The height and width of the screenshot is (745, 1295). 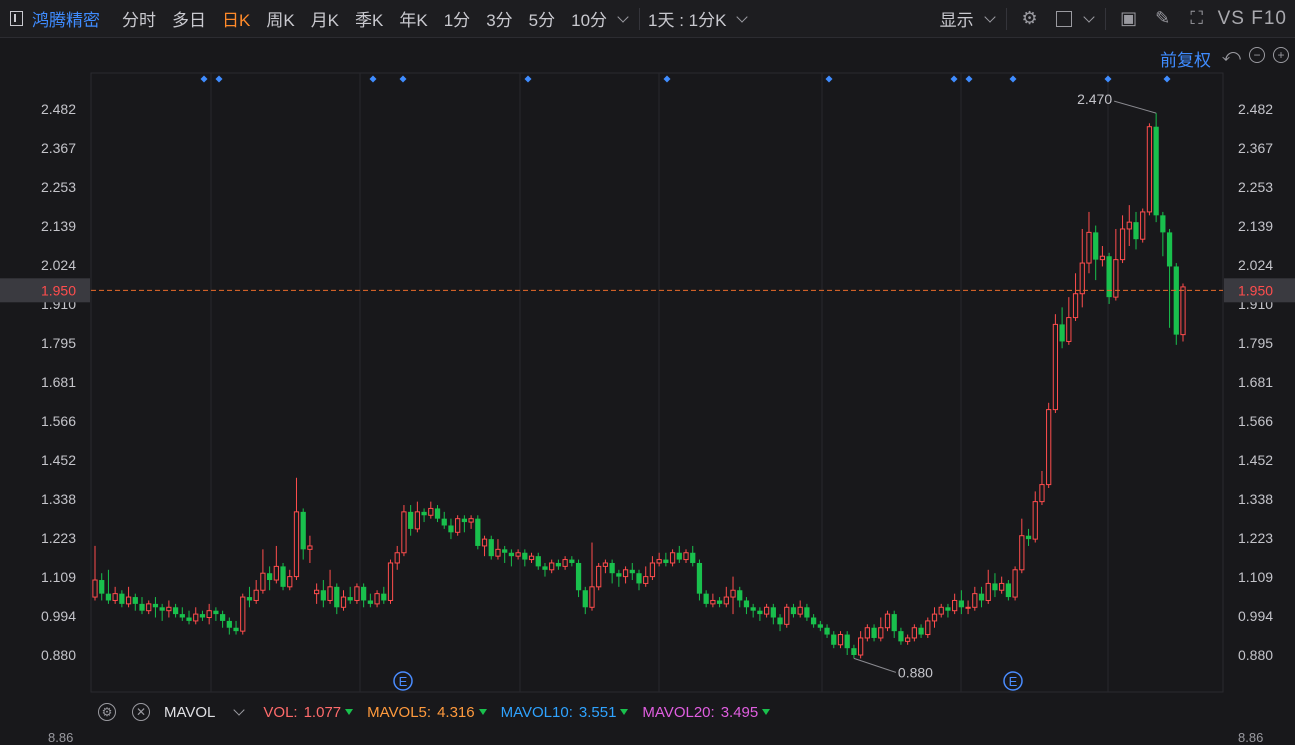 I want to click on y-tick-left-0: 2.482, so click(x=58, y=109).